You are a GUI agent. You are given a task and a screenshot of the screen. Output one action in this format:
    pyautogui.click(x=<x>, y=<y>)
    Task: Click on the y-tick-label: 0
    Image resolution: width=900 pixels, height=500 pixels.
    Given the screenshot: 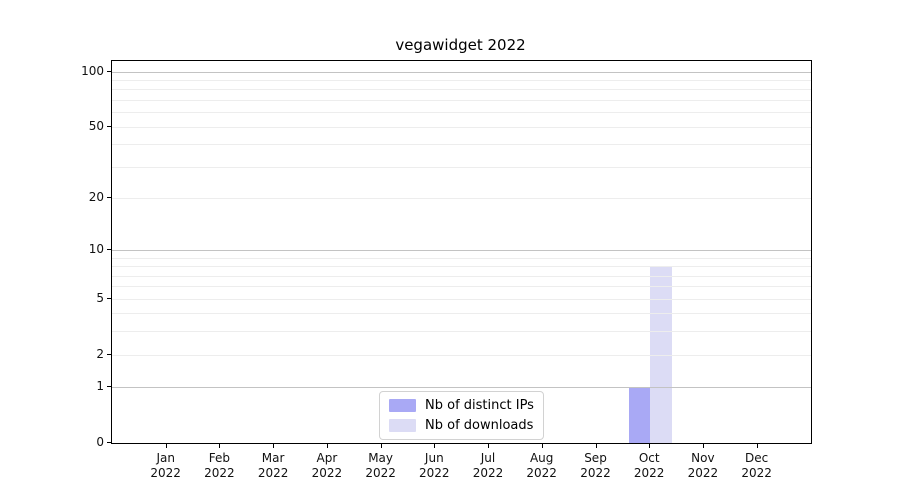 What is the action you would take?
    pyautogui.click(x=100, y=442)
    